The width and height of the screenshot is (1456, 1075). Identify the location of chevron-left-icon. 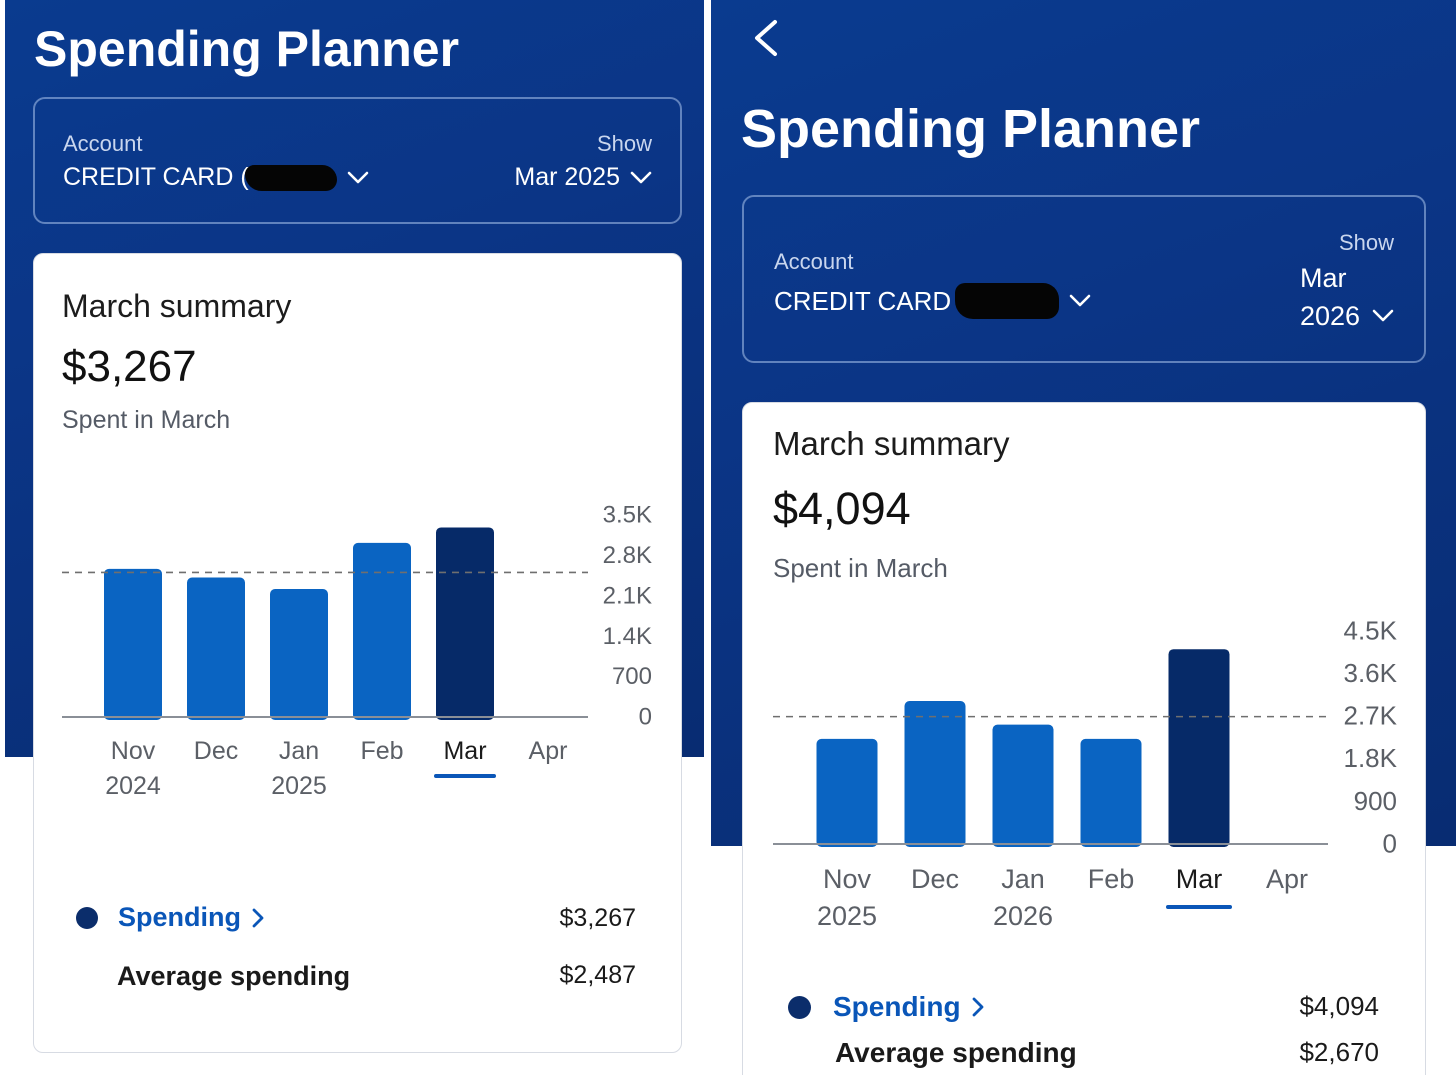
(766, 38).